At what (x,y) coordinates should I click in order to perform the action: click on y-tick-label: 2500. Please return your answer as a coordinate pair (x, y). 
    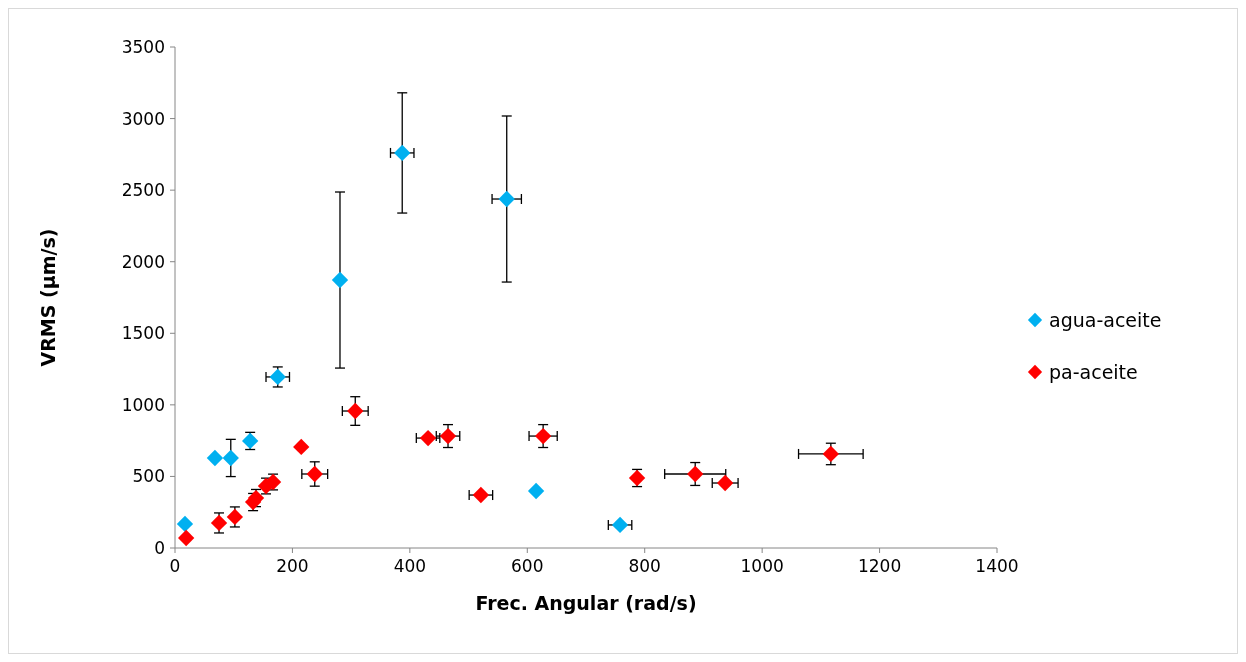
    Looking at the image, I should click on (143, 190).